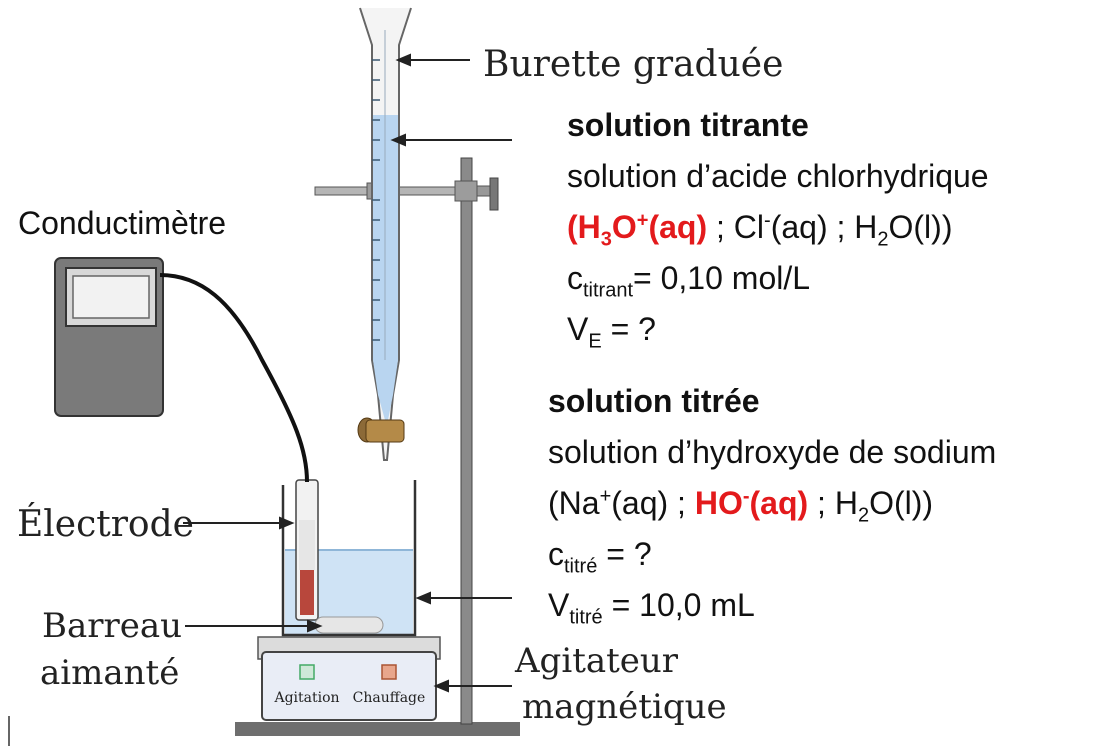 The image size is (1097, 748). I want to click on titrant-species: (H3O+(aq) ; Cl-(aq) ; H2O(l)), so click(760, 230).